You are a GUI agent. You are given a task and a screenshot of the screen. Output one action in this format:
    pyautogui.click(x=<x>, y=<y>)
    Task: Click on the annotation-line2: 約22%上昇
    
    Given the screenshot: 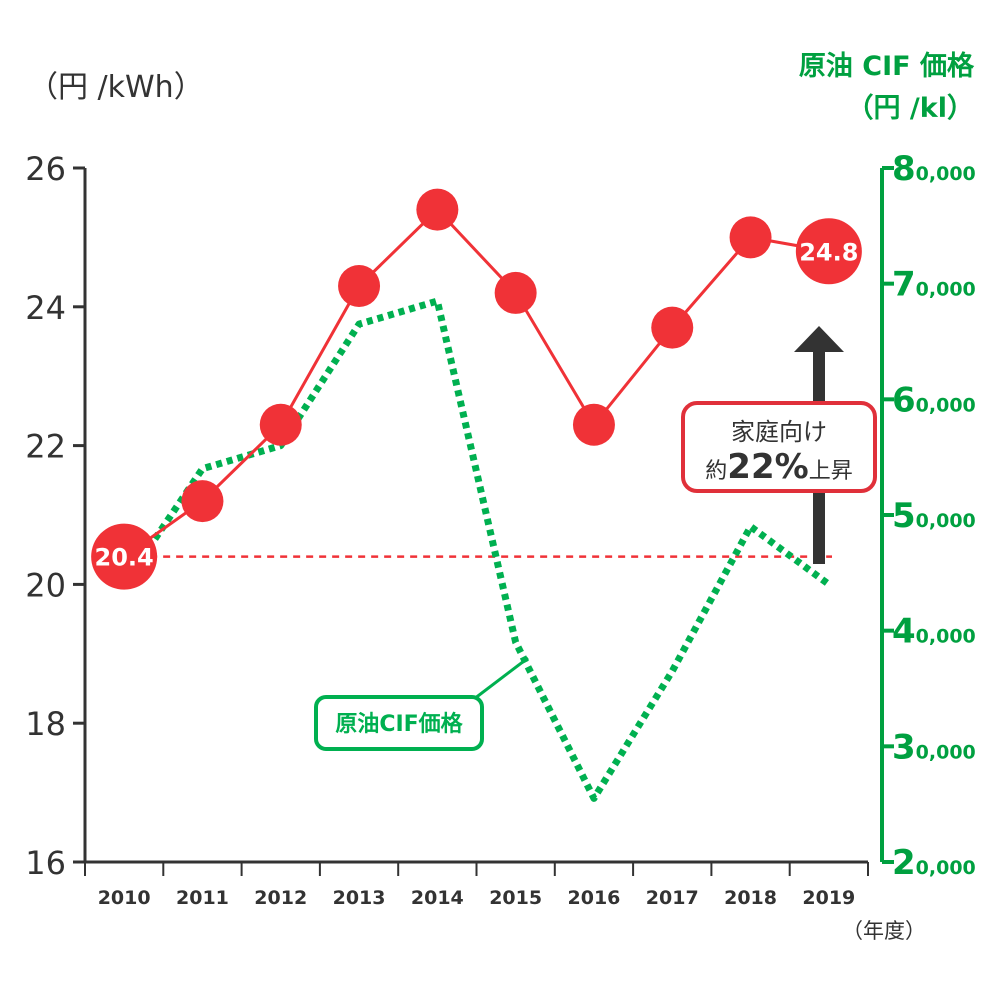 What is the action you would take?
    pyautogui.click(x=778, y=467)
    